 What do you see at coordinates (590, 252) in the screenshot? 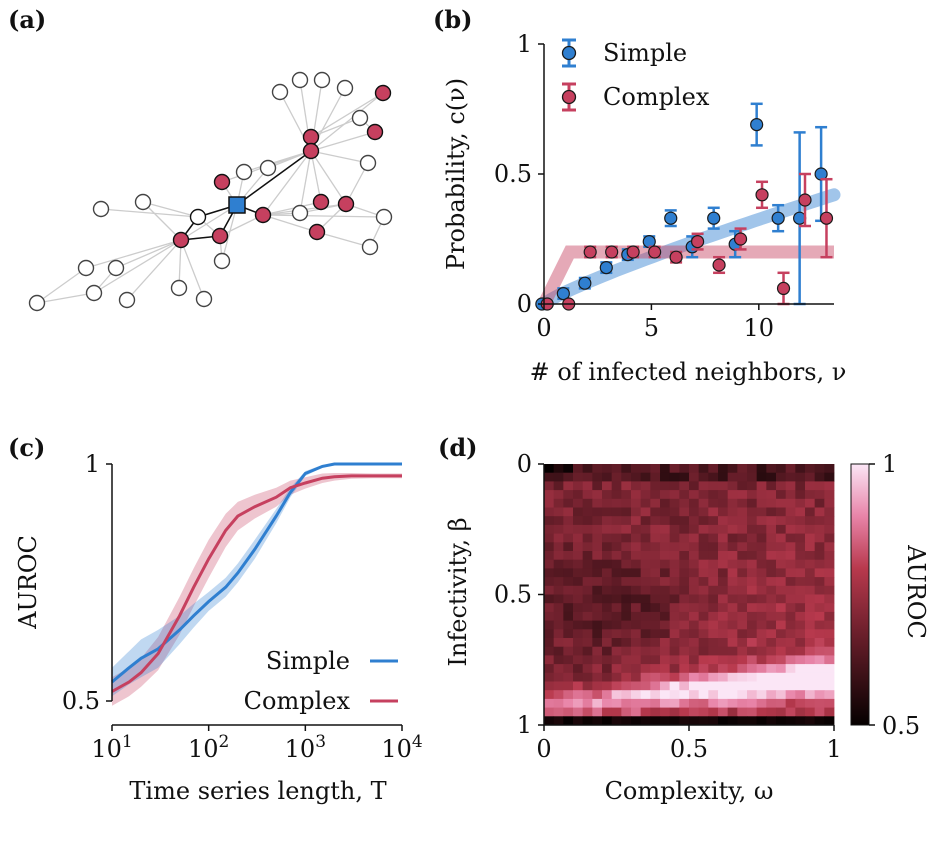
I see `complex-point` at bounding box center [590, 252].